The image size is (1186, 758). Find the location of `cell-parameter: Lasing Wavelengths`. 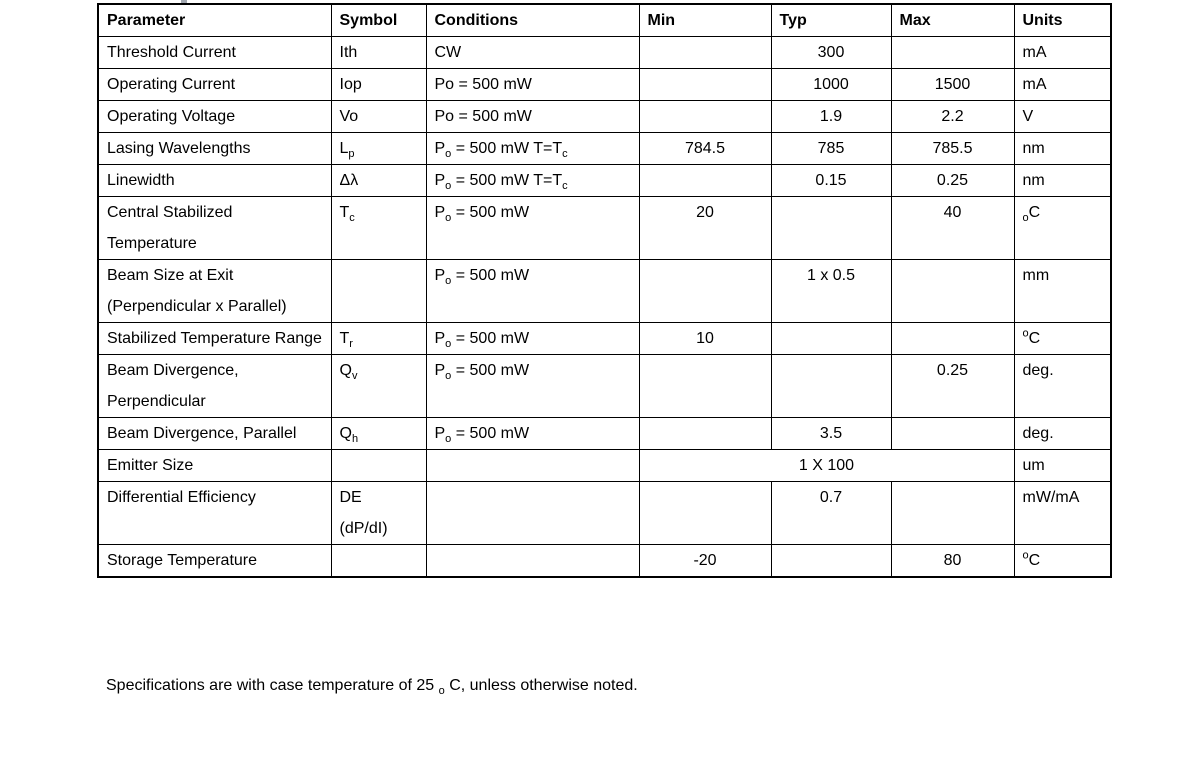

cell-parameter: Lasing Wavelengths is located at coordinates (214, 148).